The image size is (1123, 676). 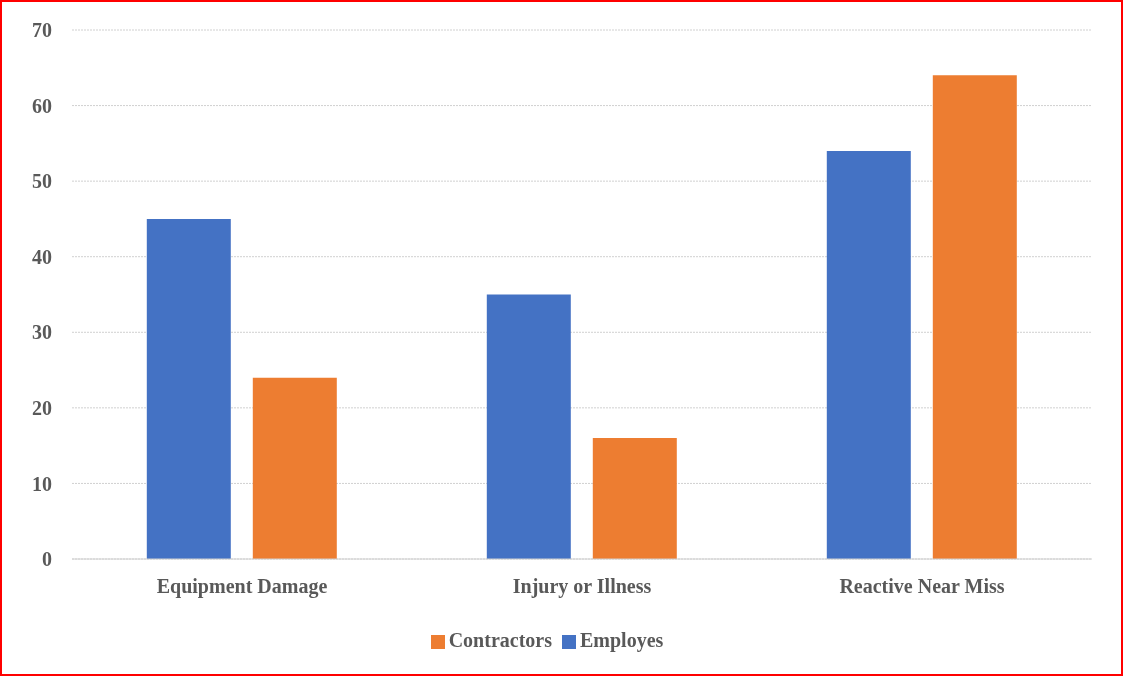 I want to click on y-tick-label: 30, so click(x=42, y=332).